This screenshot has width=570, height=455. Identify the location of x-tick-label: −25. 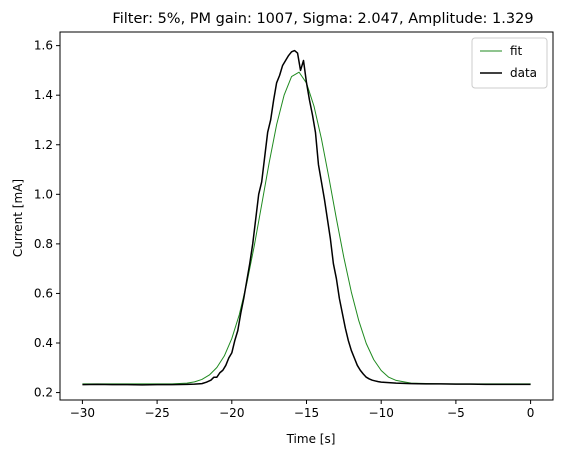
(156, 413).